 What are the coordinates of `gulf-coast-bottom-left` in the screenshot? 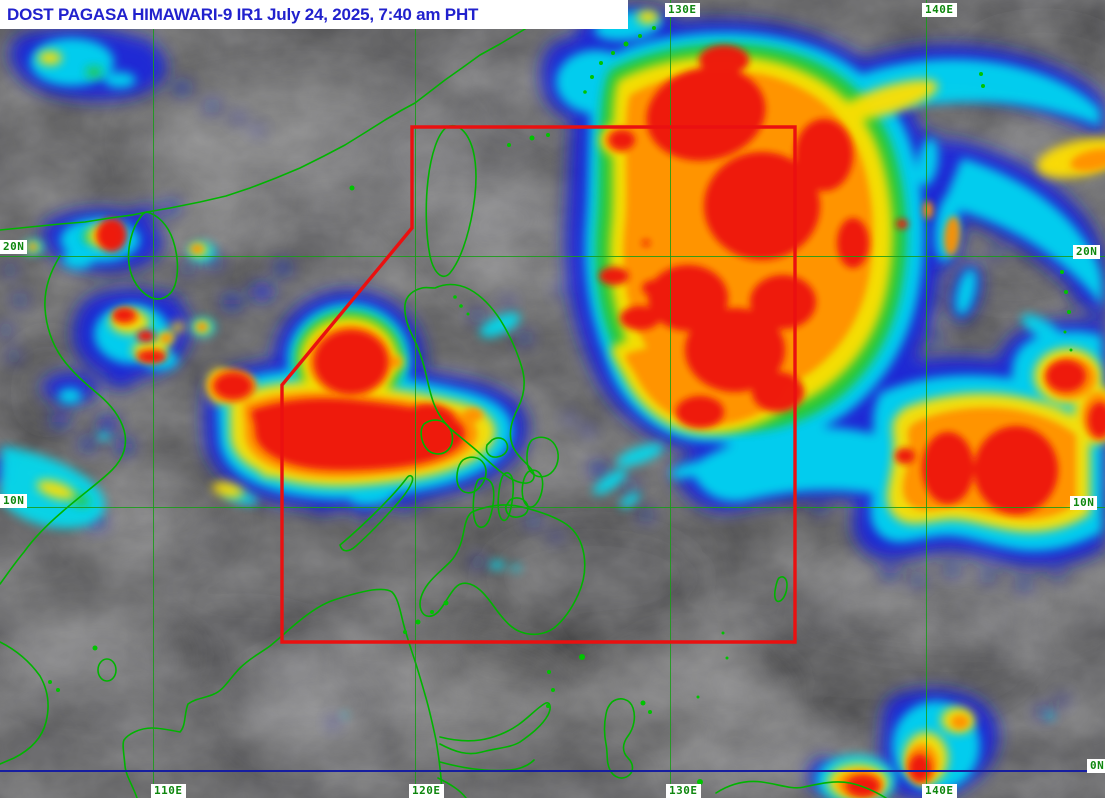 It's located at (24, 703).